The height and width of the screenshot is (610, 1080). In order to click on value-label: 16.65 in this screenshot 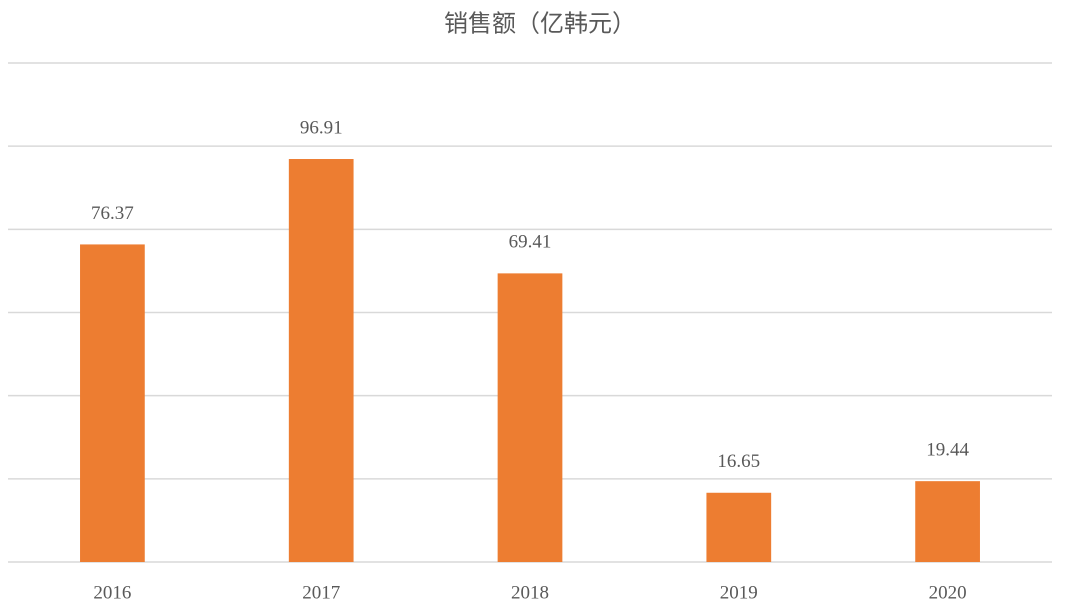, I will do `click(738, 461)`.